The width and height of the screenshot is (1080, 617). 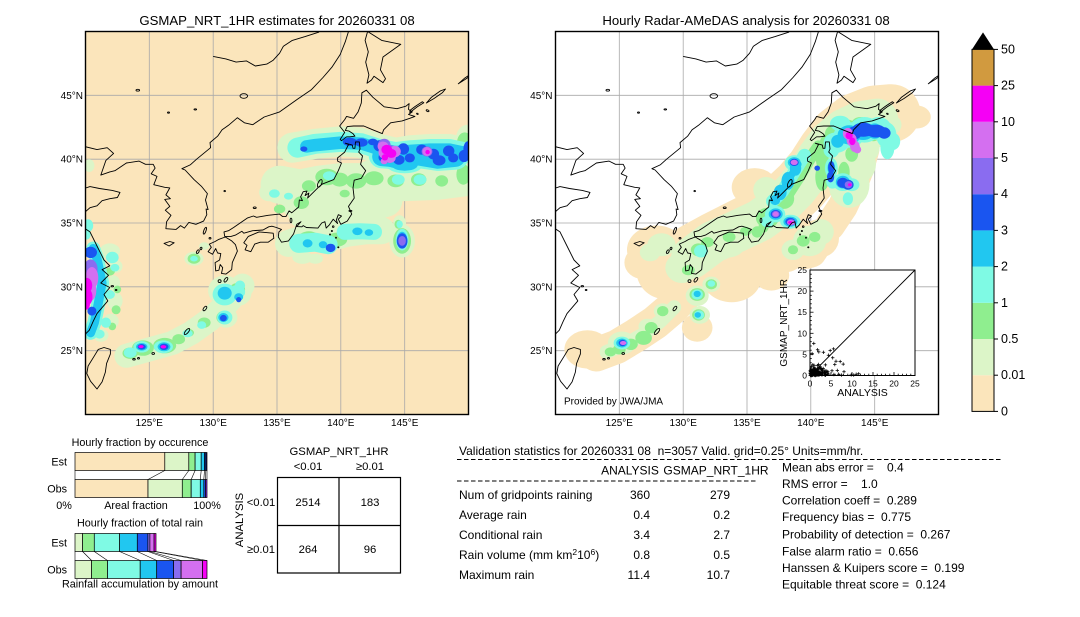 What do you see at coordinates (719, 575) in the screenshot?
I see `svg-text: 10.7` at bounding box center [719, 575].